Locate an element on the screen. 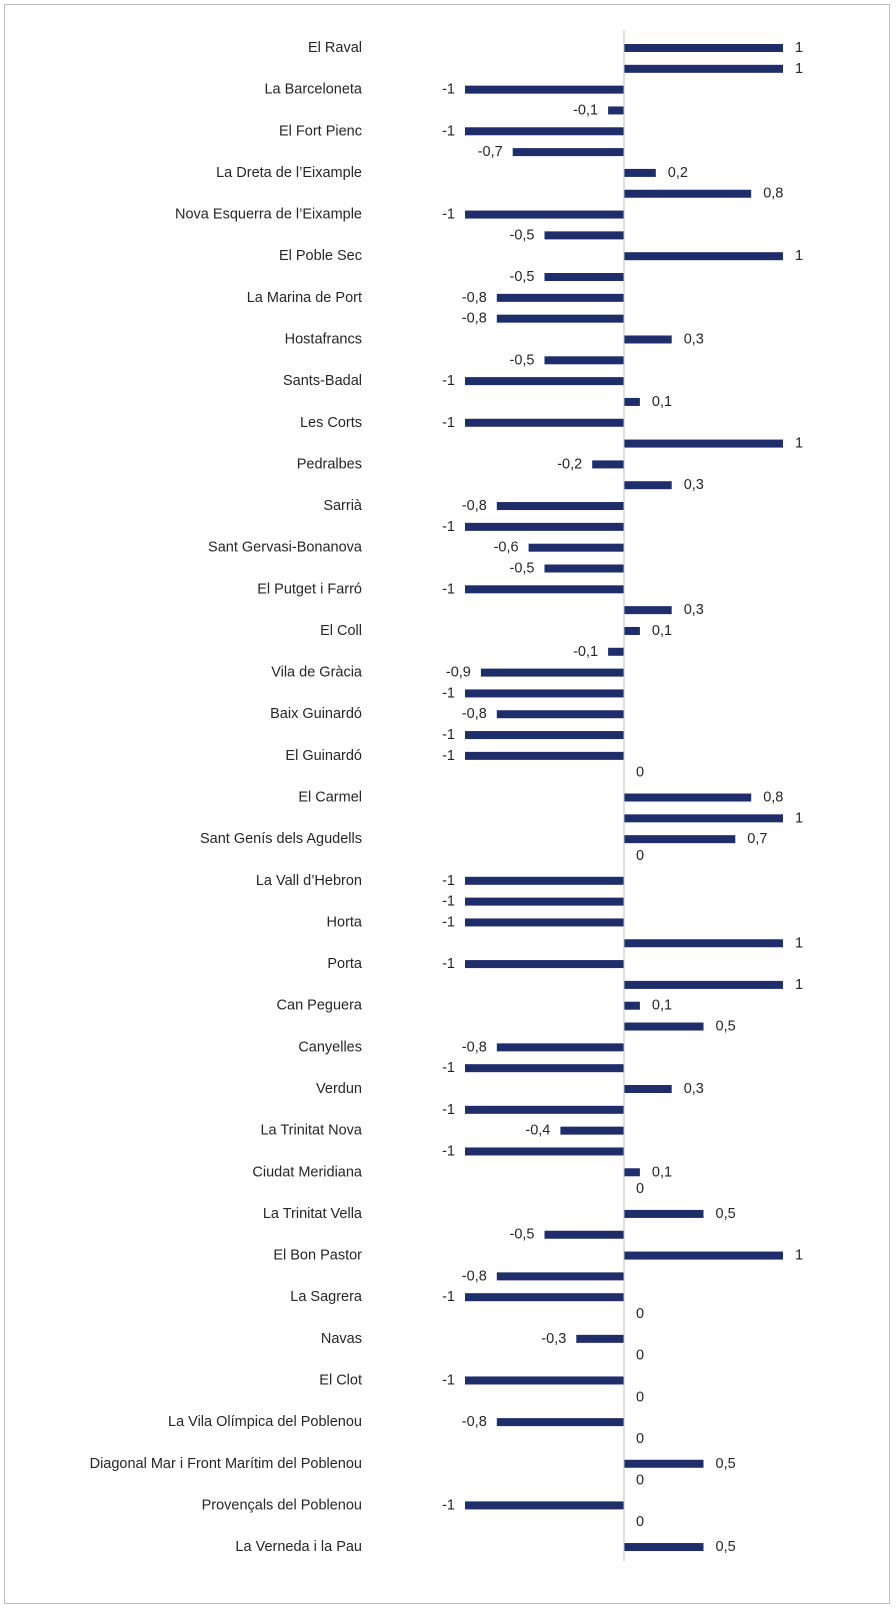 Image resolution: width=896 pixels, height=1609 pixels. data-label: -0,2 is located at coordinates (569, 464).